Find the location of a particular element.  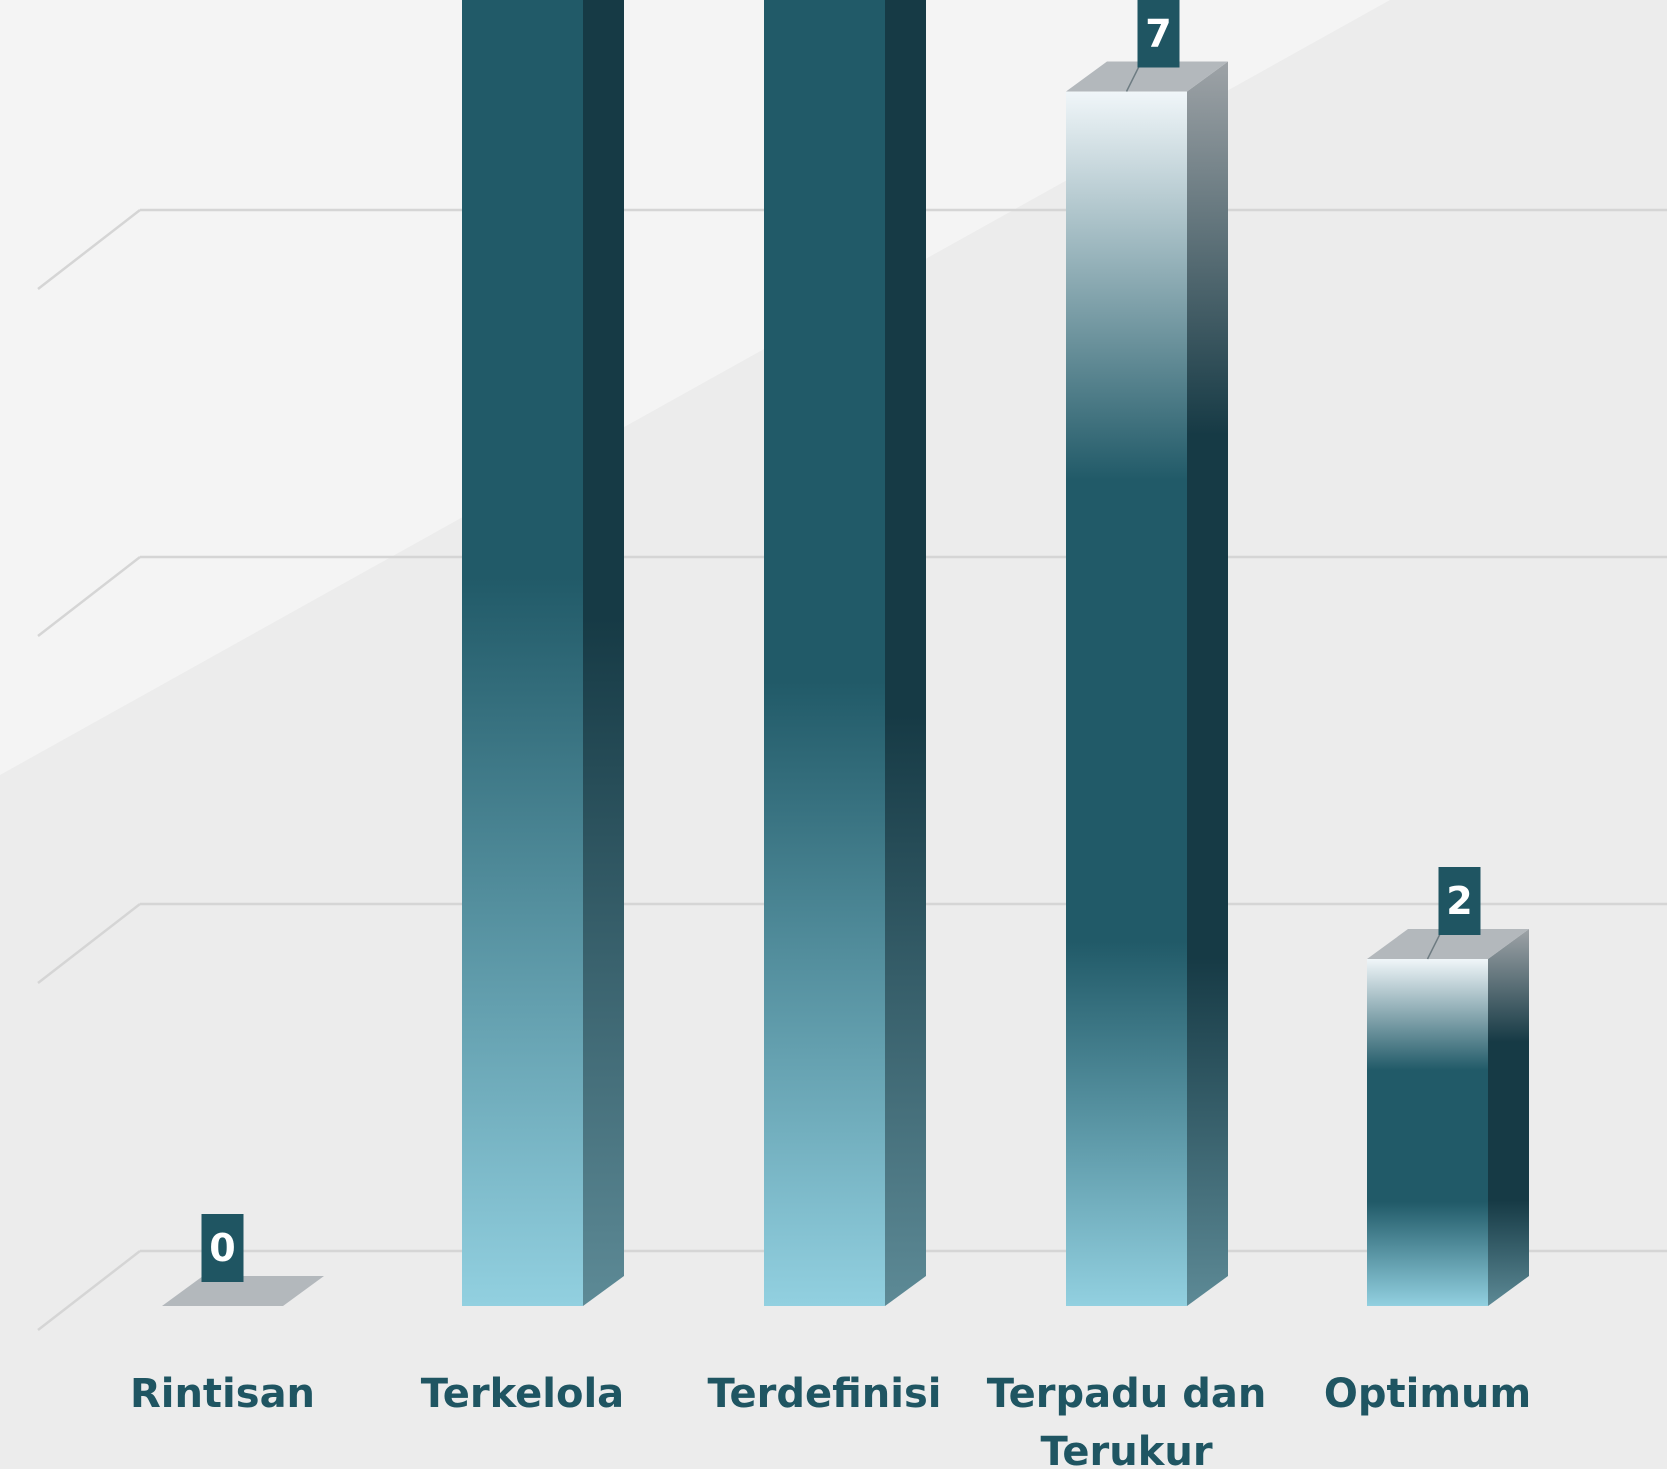

category-label: Terkelola is located at coordinates (522, 1394).